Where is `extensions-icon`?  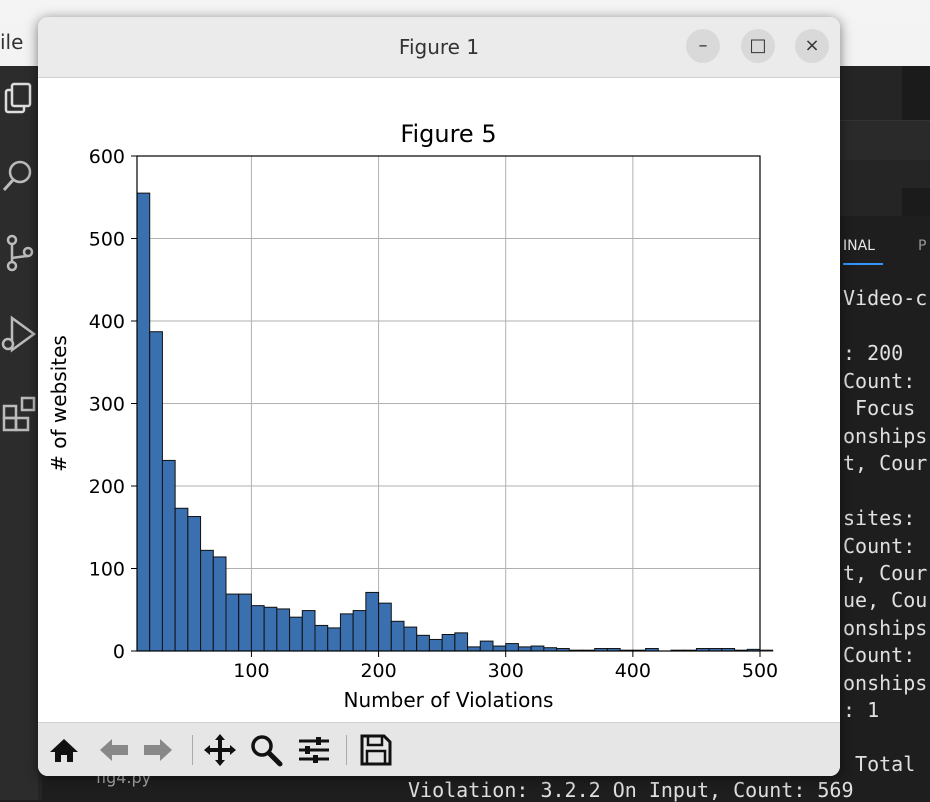 extensions-icon is located at coordinates (19, 414).